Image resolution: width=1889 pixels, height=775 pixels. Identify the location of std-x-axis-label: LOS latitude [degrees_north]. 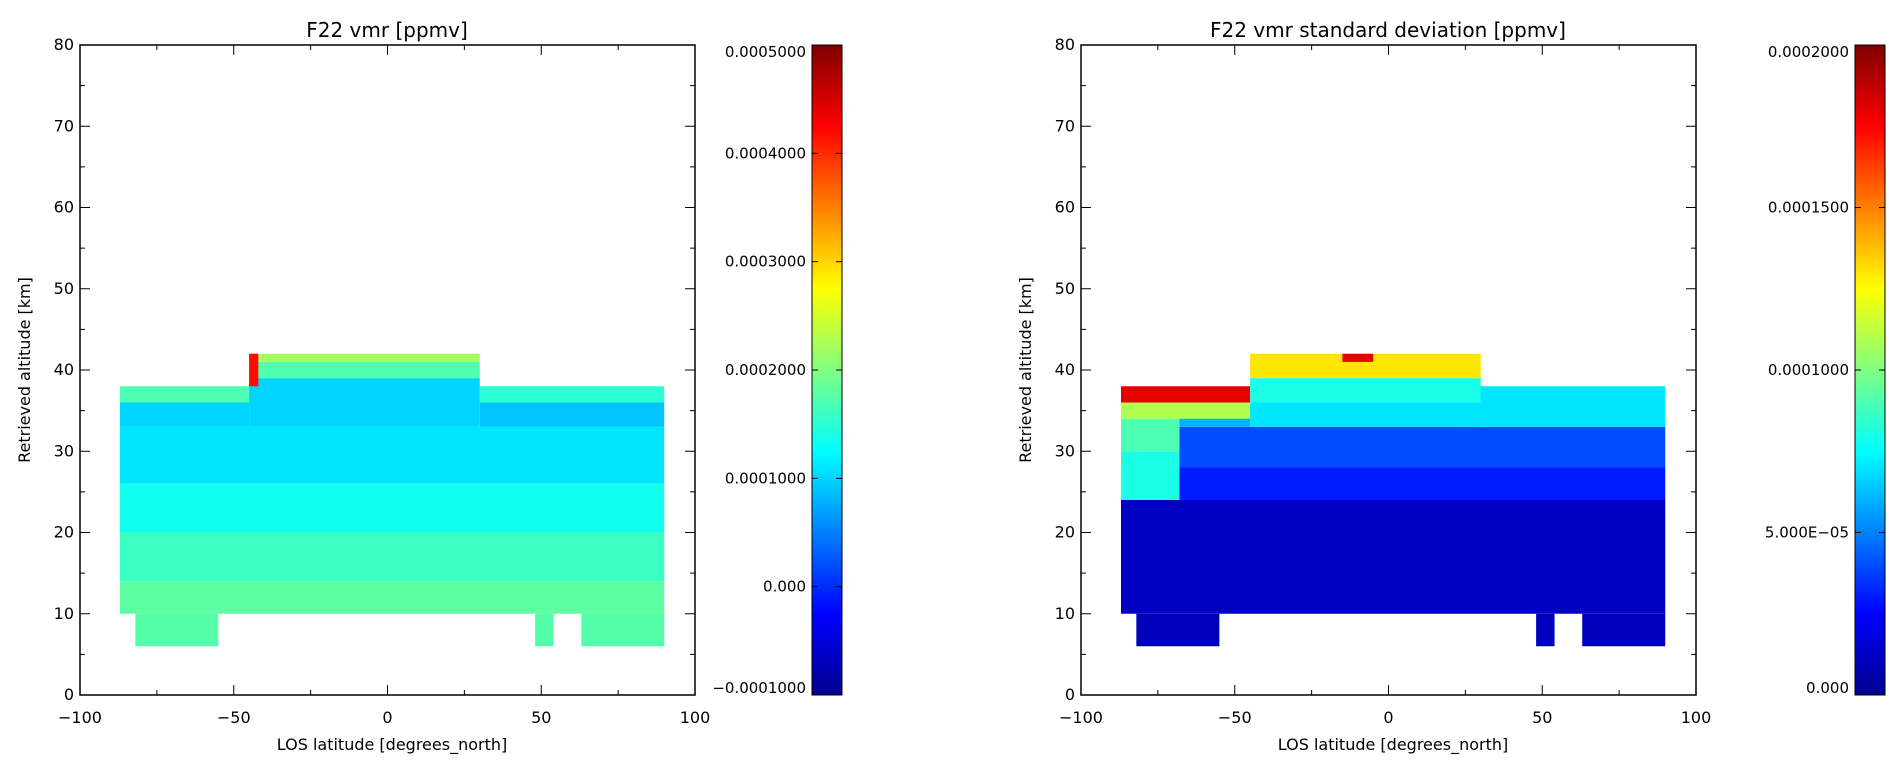
(1393, 745).